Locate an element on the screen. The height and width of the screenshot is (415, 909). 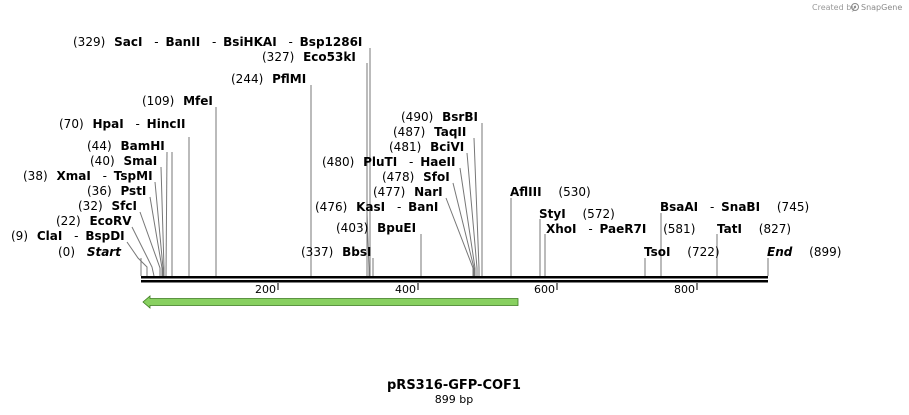
site-name: Bsp1286I is located at coordinates (331, 42).